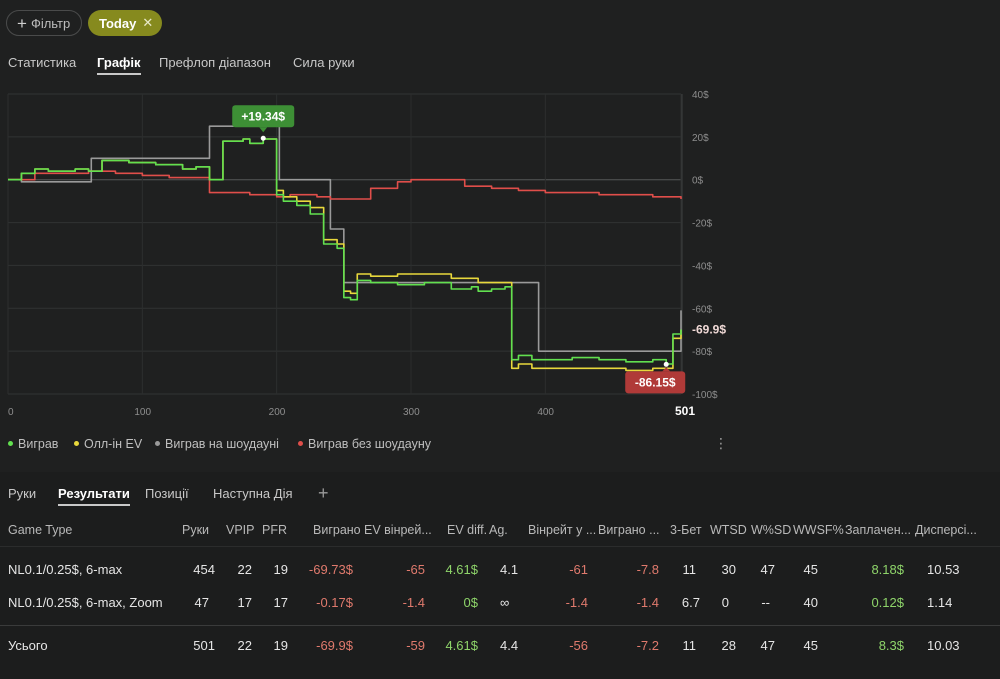  What do you see at coordinates (253, 493) in the screenshot?
I see `tab-next-action: Наступна Дія` at bounding box center [253, 493].